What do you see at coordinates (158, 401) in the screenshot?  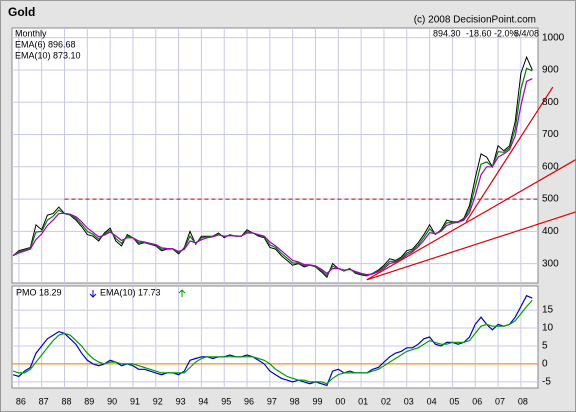 I see `x-tick-label: 92` at bounding box center [158, 401].